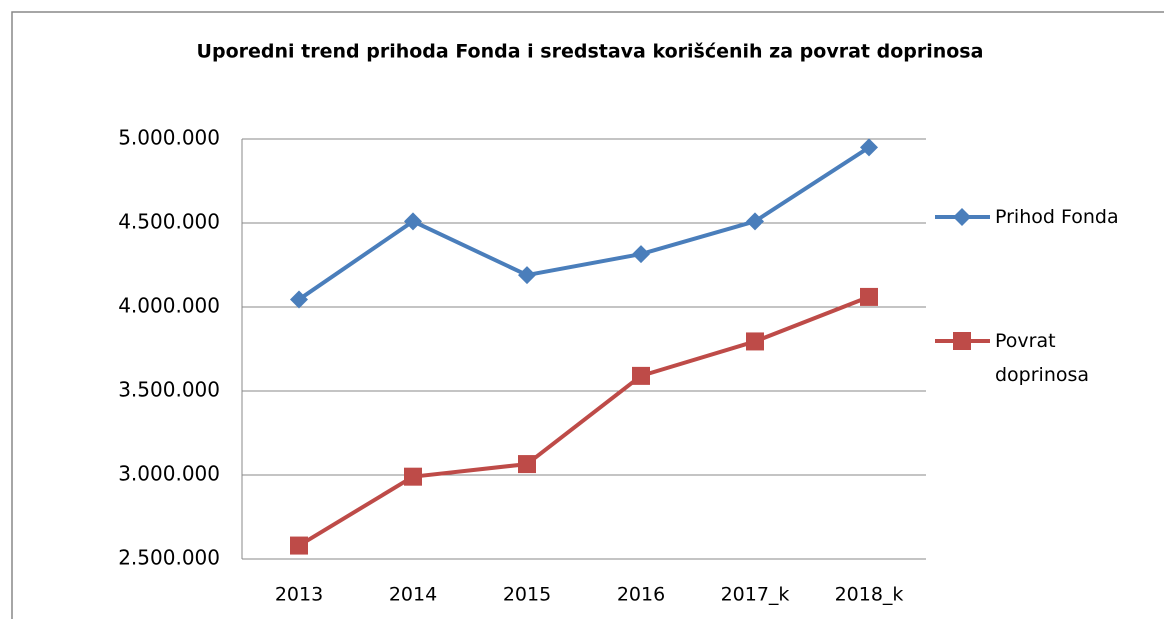 The height and width of the screenshot is (619, 1164). What do you see at coordinates (169, 390) in the screenshot?
I see `y-tick-label: 3.500.000` at bounding box center [169, 390].